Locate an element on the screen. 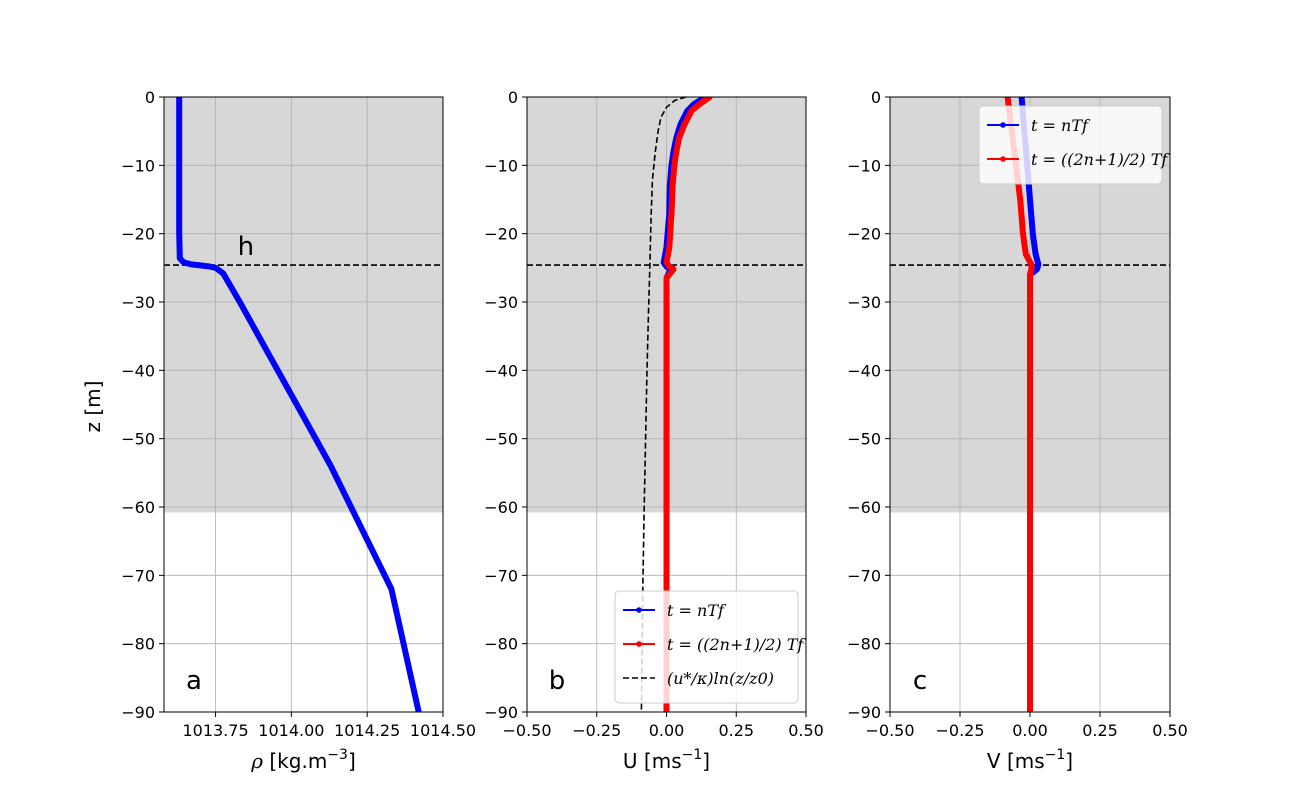 The width and height of the screenshot is (1300, 800). x-axis-label: U [ms−1] is located at coordinates (666, 760).